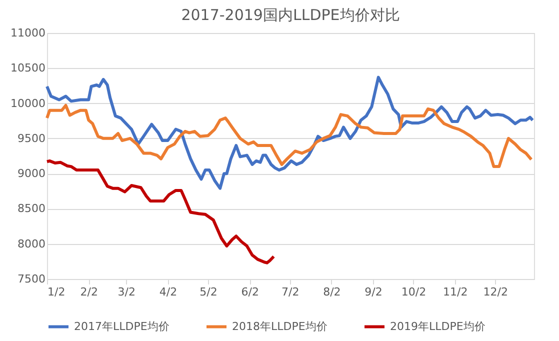 The width and height of the screenshot is (559, 341). Describe the element at coordinates (28, 33) in the screenshot. I see `y-tick-label: 11000` at that location.